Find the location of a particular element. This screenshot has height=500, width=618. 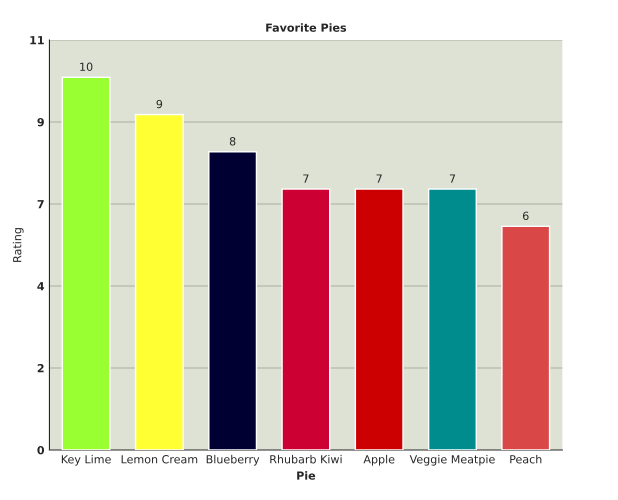

x-tick-label: Apple is located at coordinates (378, 460).